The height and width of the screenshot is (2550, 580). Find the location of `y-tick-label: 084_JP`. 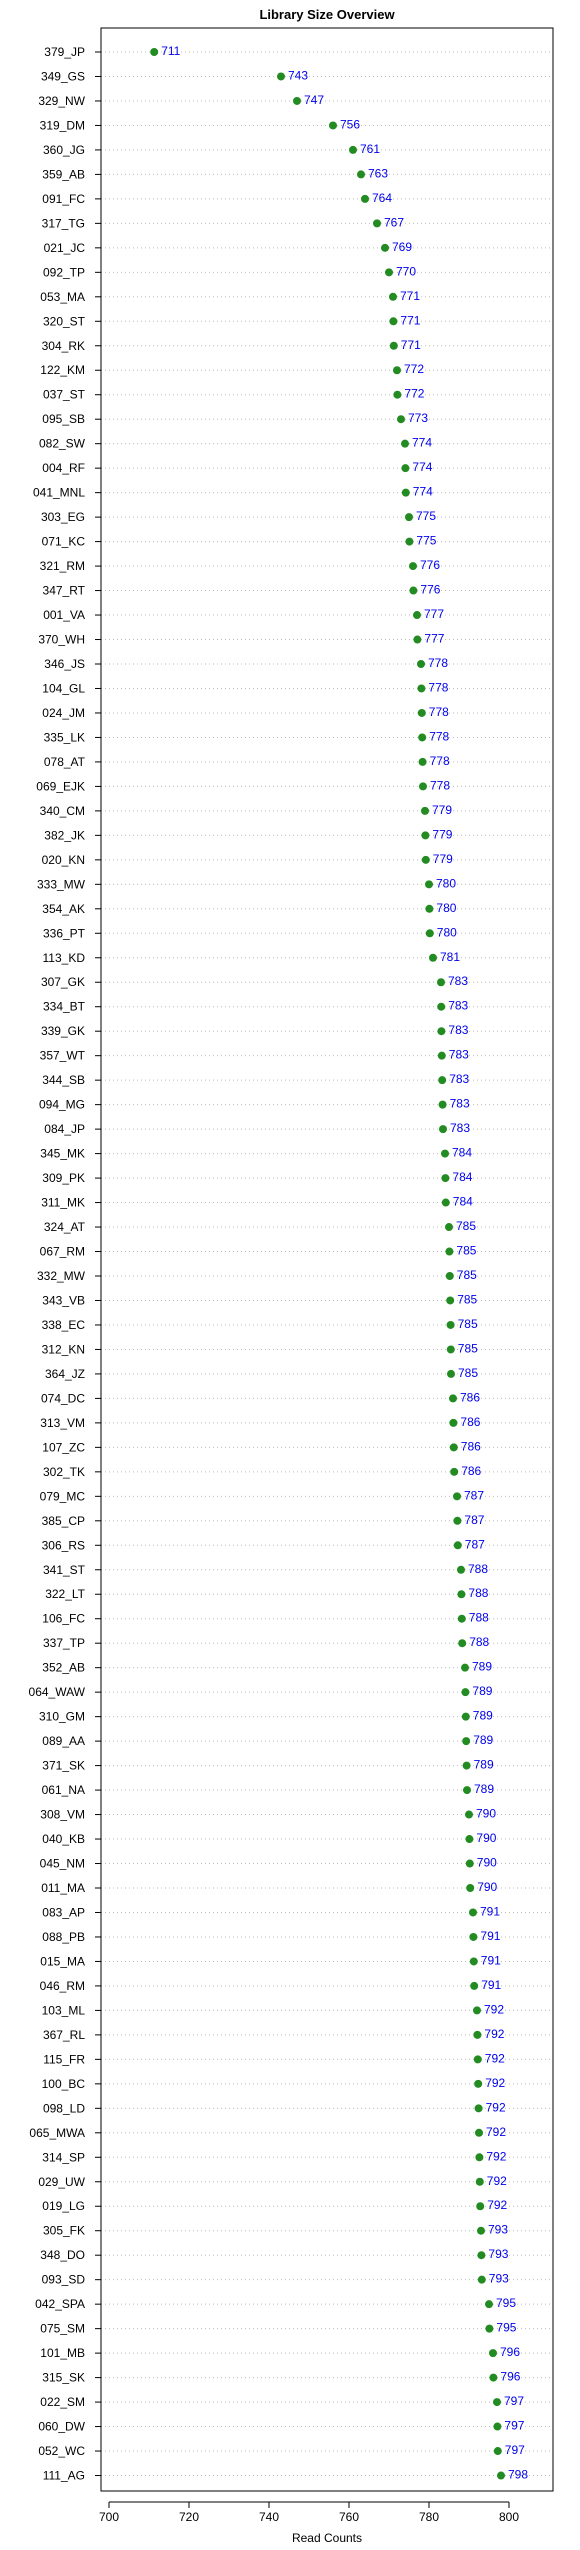

y-tick-label: 084_JP is located at coordinates (64, 1129).